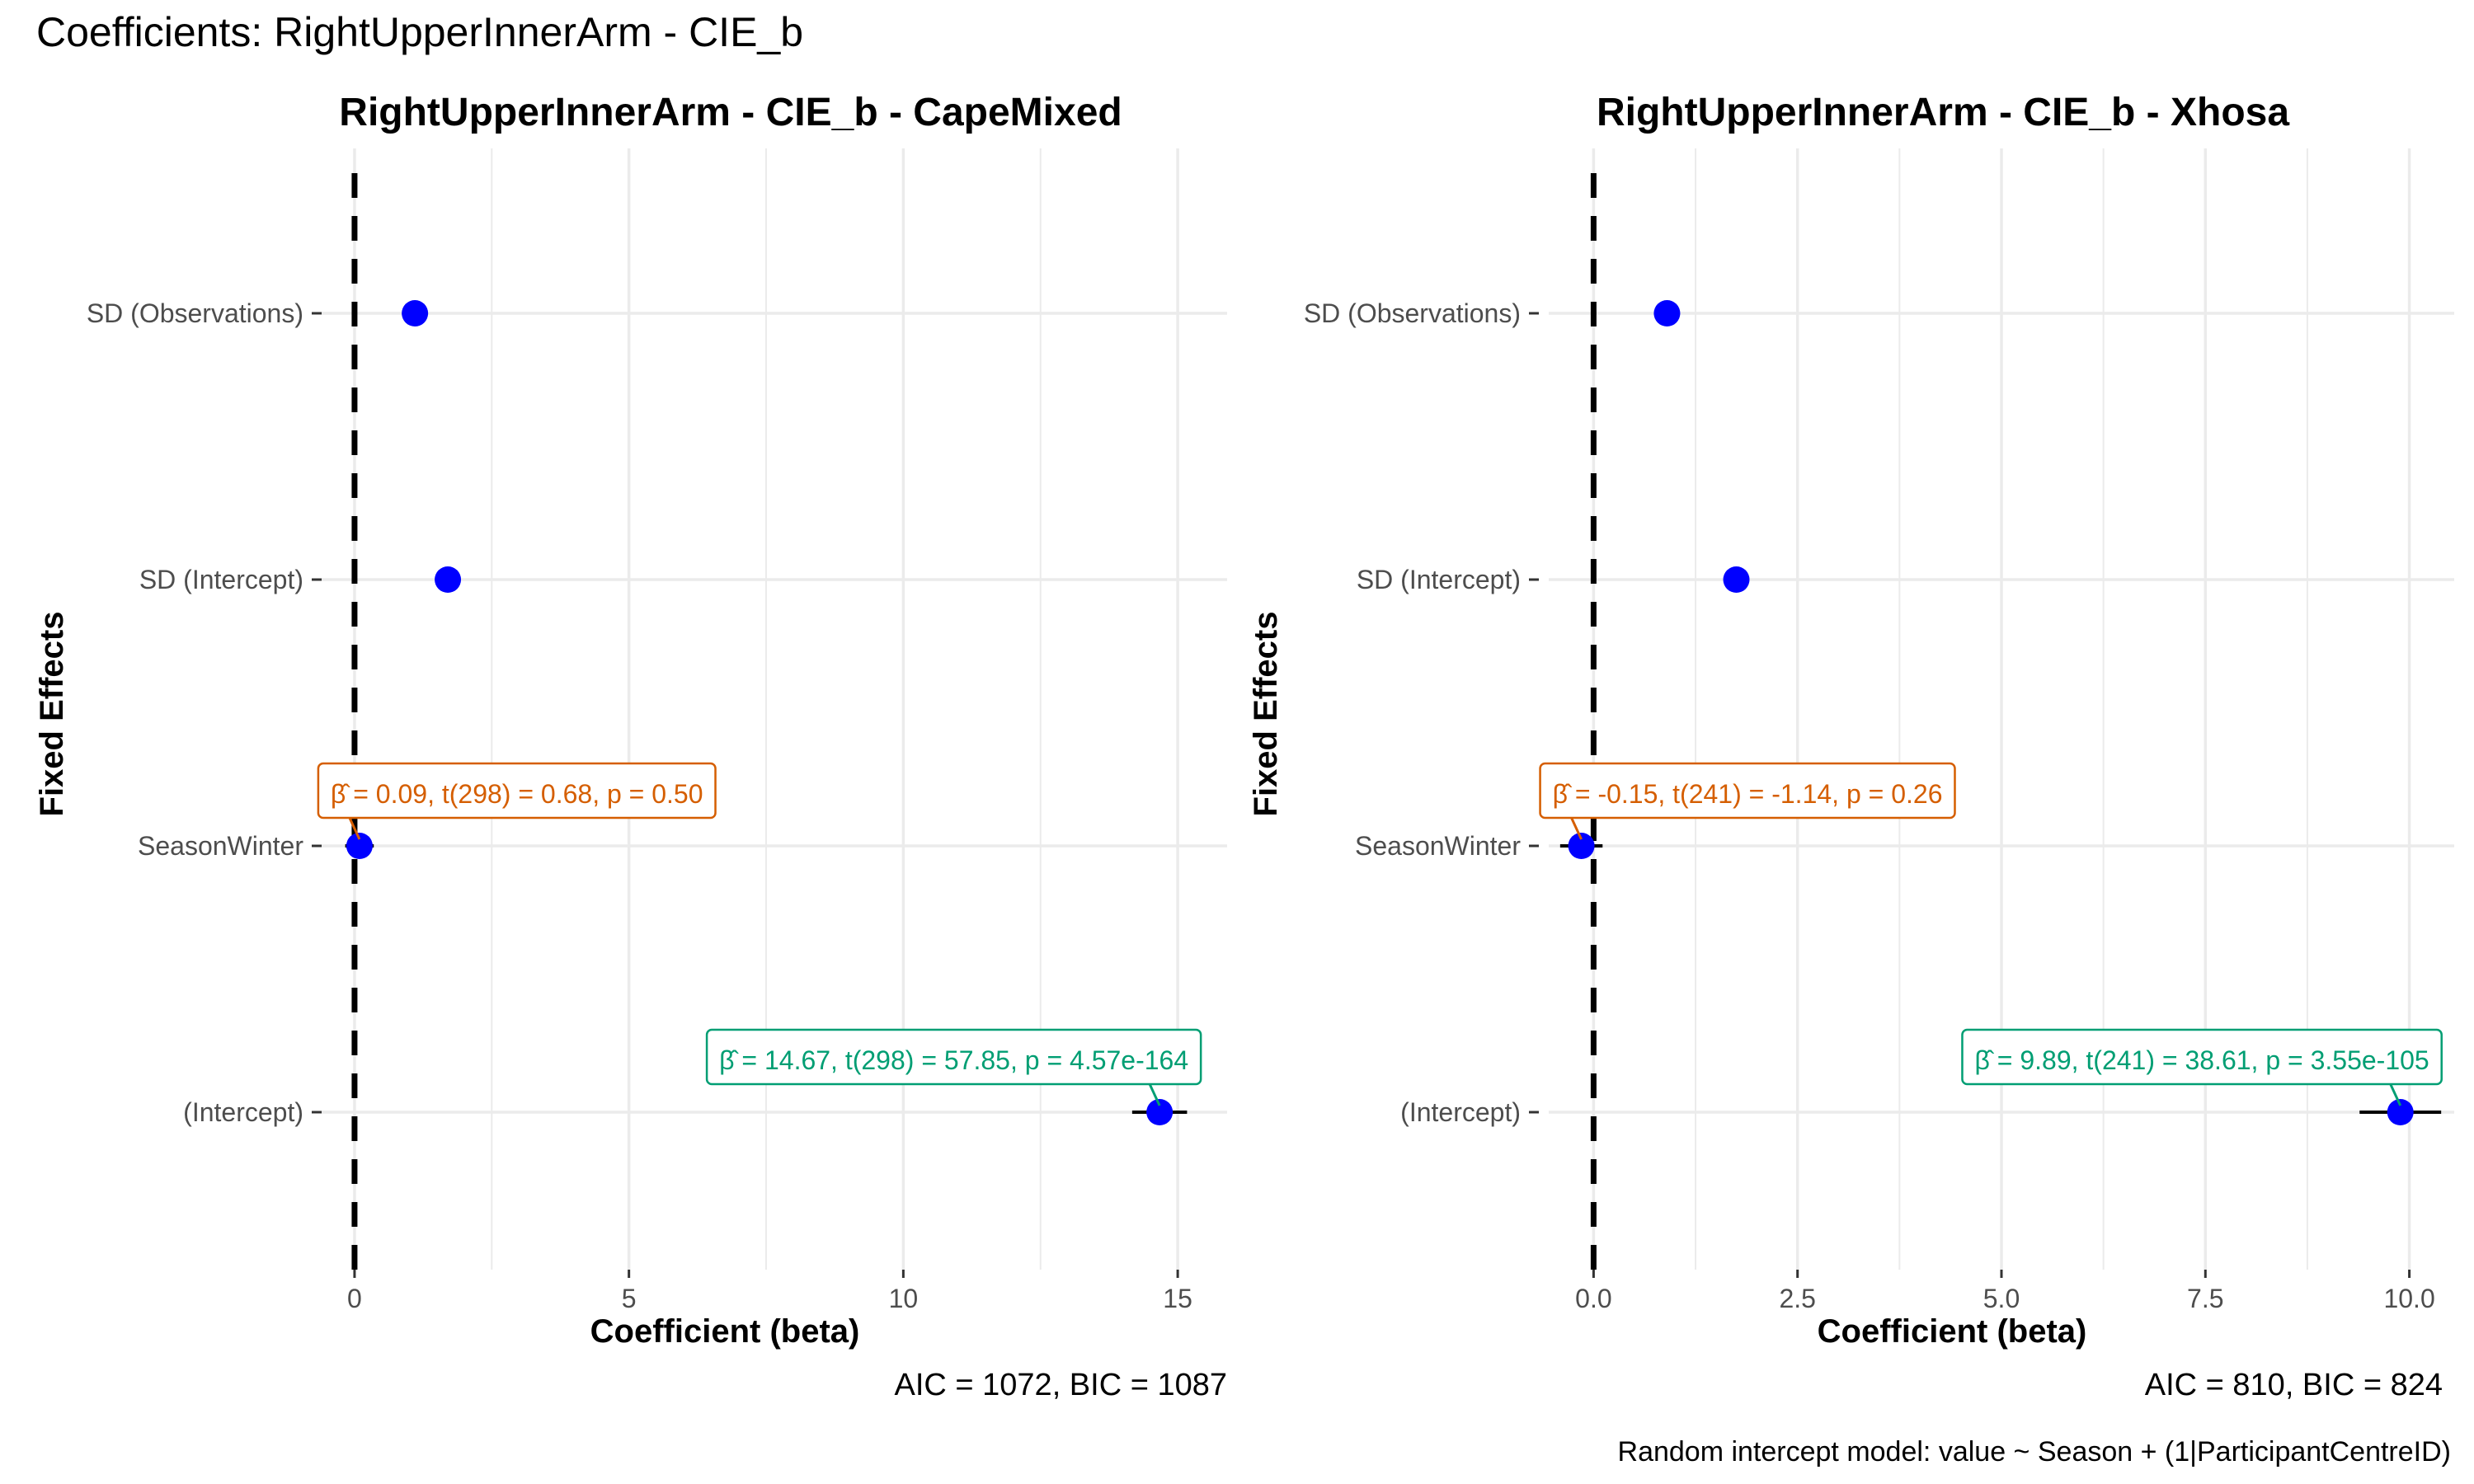 The width and height of the screenshot is (2474, 1484). What do you see at coordinates (1943, 112) in the screenshot?
I see `panel-title: RightUpperInnerArm - CIE_b - Xhosa` at bounding box center [1943, 112].